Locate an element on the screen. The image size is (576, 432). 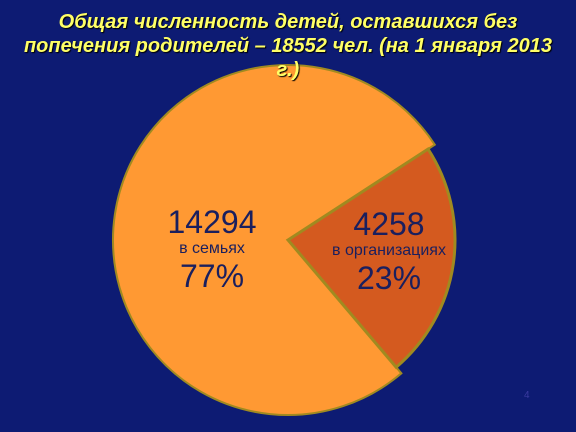
page-number: 4 is located at coordinates (527, 395).